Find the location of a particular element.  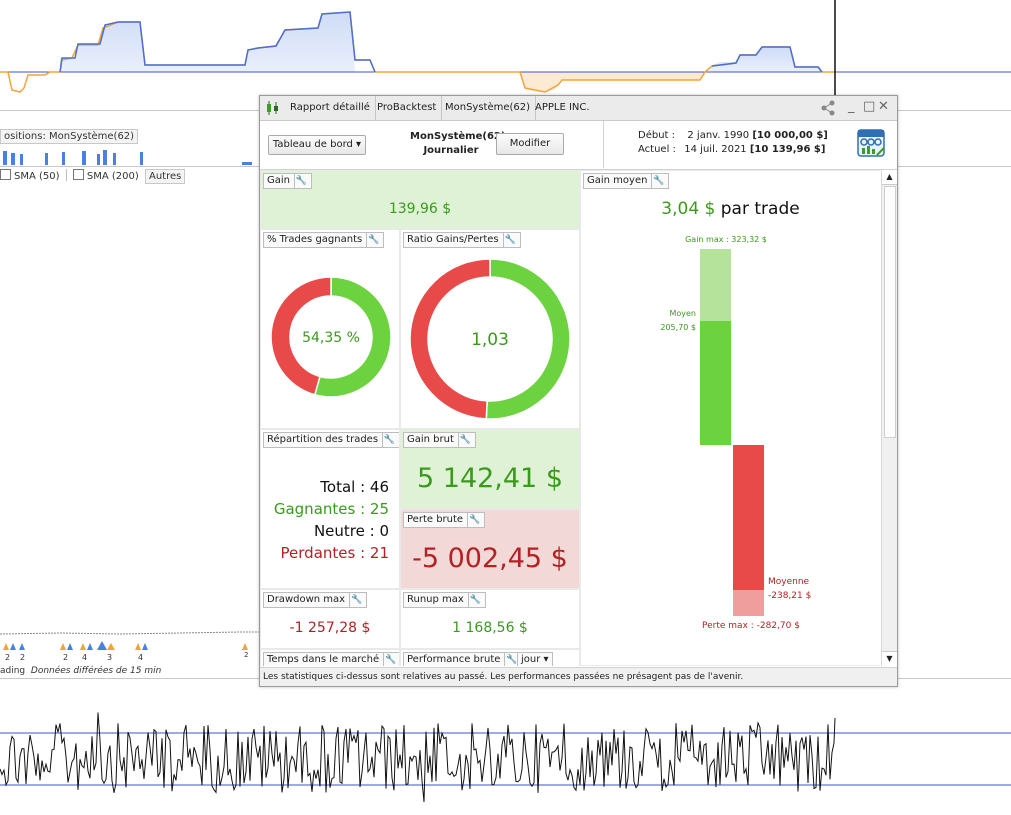

widget-ratio: Ratio Gains/Pertes 🔧 1,03 is located at coordinates (490, 329).